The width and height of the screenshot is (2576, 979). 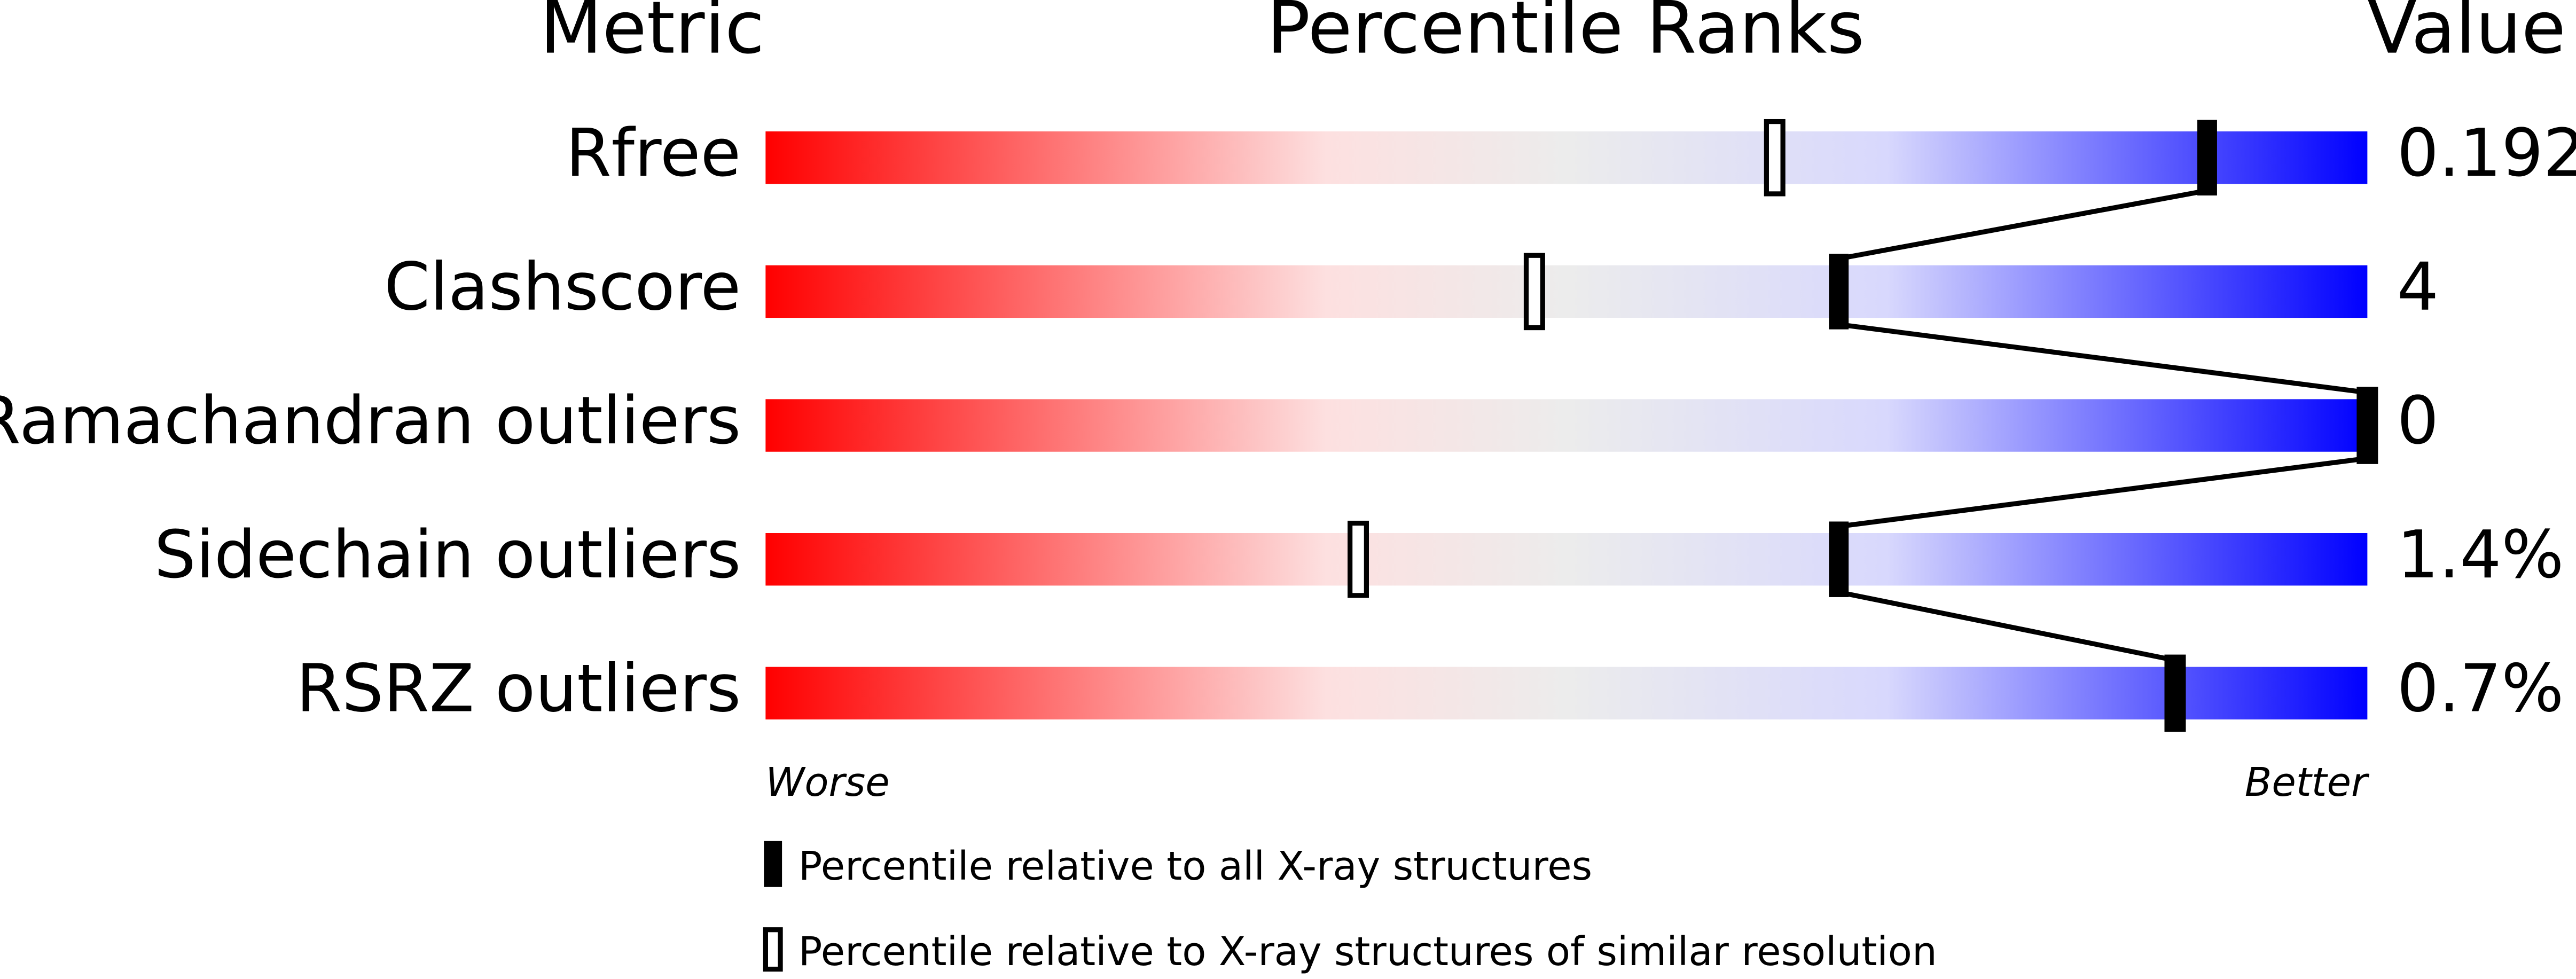 What do you see at coordinates (2418, 287) in the screenshot?
I see `metric-value: 4` at bounding box center [2418, 287].